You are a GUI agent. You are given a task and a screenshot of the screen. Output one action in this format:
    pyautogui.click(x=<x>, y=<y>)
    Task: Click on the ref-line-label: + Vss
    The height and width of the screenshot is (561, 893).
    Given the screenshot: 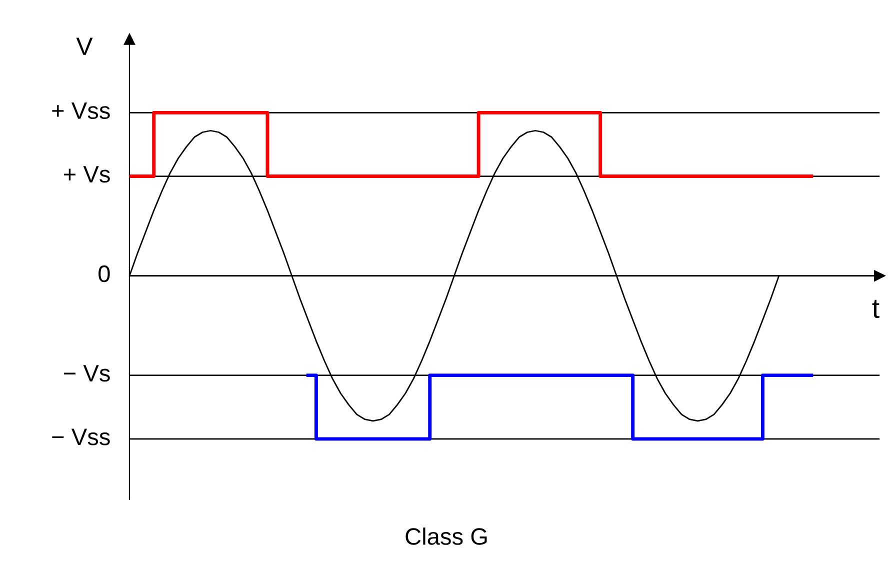 What is the action you would take?
    pyautogui.click(x=81, y=111)
    